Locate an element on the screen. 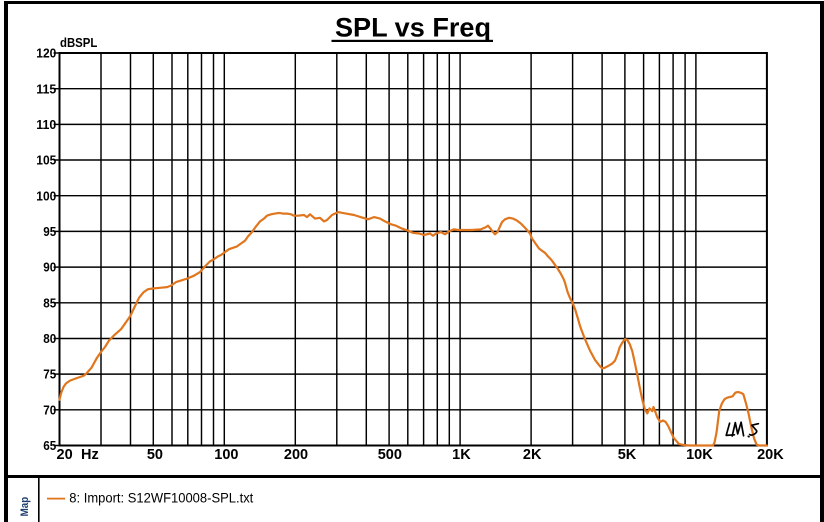  svg-text: Hz is located at coordinates (90, 455).